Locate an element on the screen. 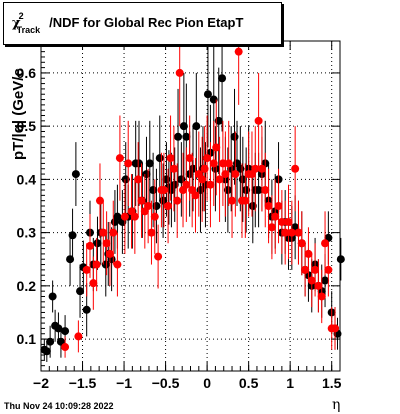  title-chi: χ is located at coordinates (16, 23).